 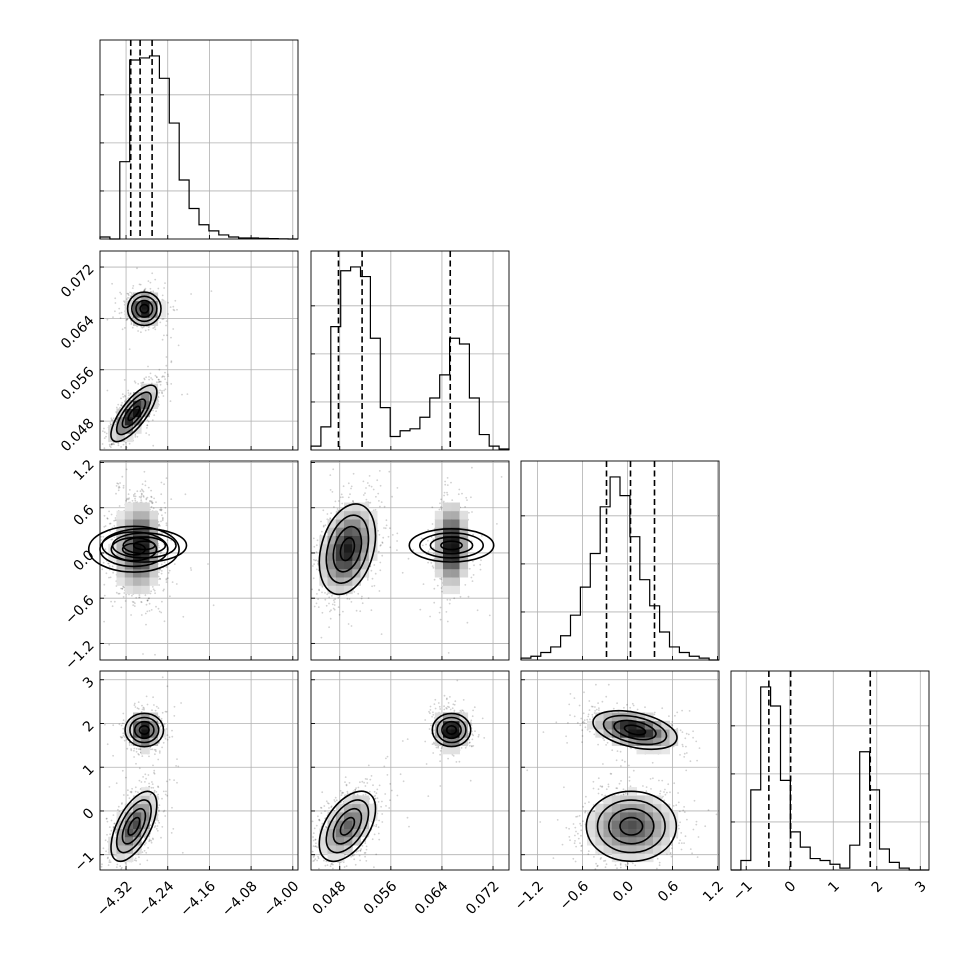 What do you see at coordinates (144, 309) in the screenshot?
I see `contour-line` at bounding box center [144, 309].